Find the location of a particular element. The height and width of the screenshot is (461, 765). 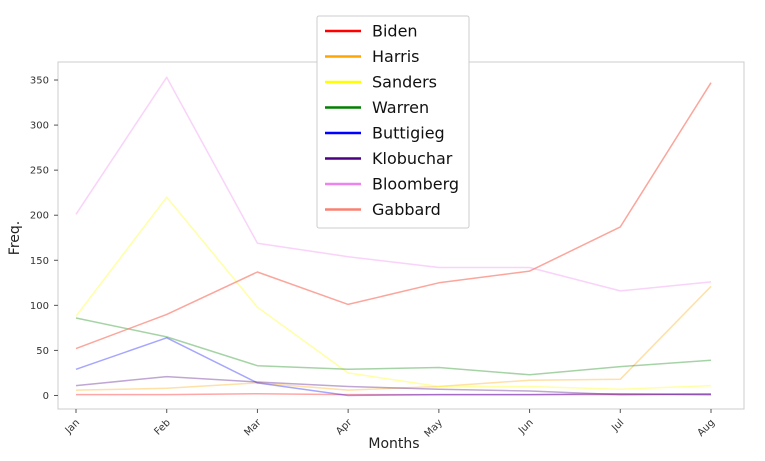

legend-item-klobuchar: Klobuchar is located at coordinates (389, 158).